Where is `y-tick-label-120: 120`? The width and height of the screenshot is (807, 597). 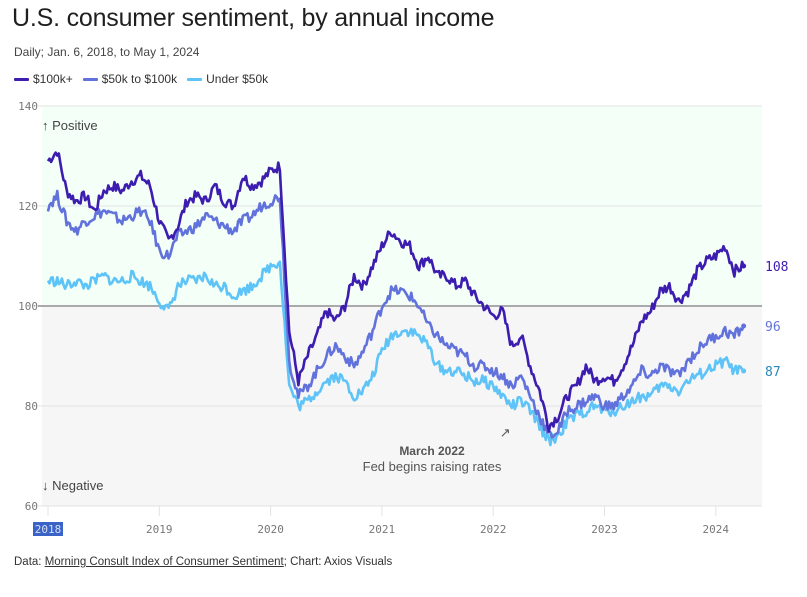 y-tick-label-120: 120 is located at coordinates (28, 206).